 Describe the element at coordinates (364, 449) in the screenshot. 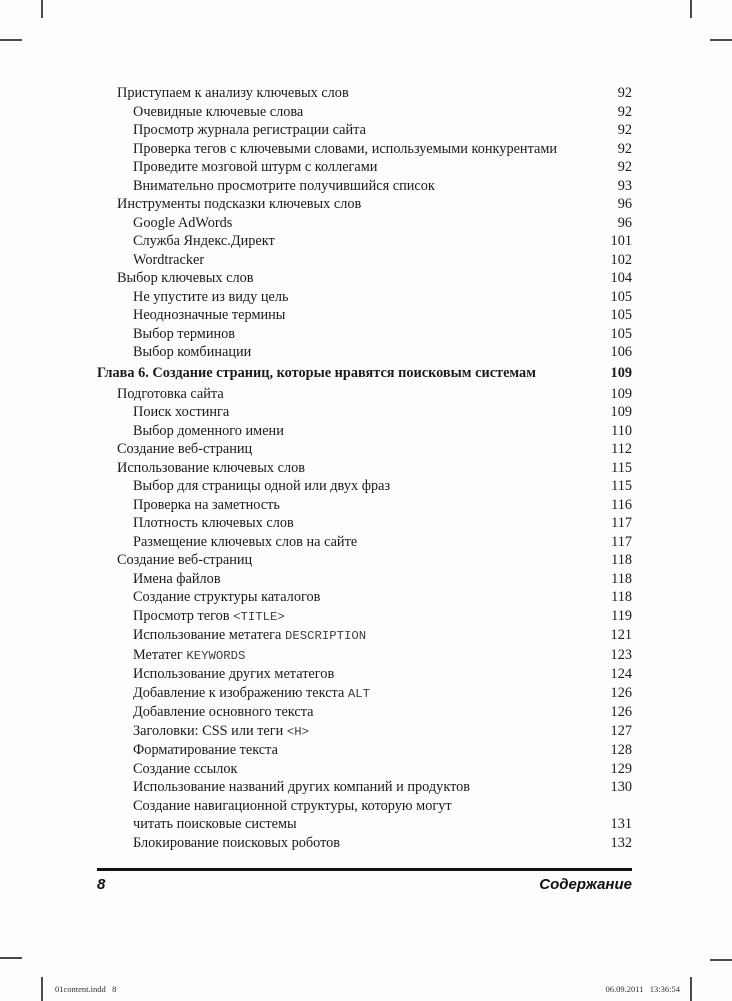

I see `toc-entry: Создание веб-страниц 112` at that location.